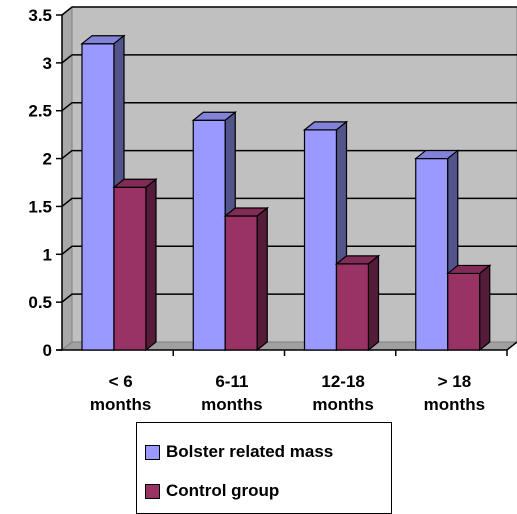 Image resolution: width=517 pixels, height=514 pixels. What do you see at coordinates (342, 381) in the screenshot?
I see `x-category-label: 12-18` at bounding box center [342, 381].